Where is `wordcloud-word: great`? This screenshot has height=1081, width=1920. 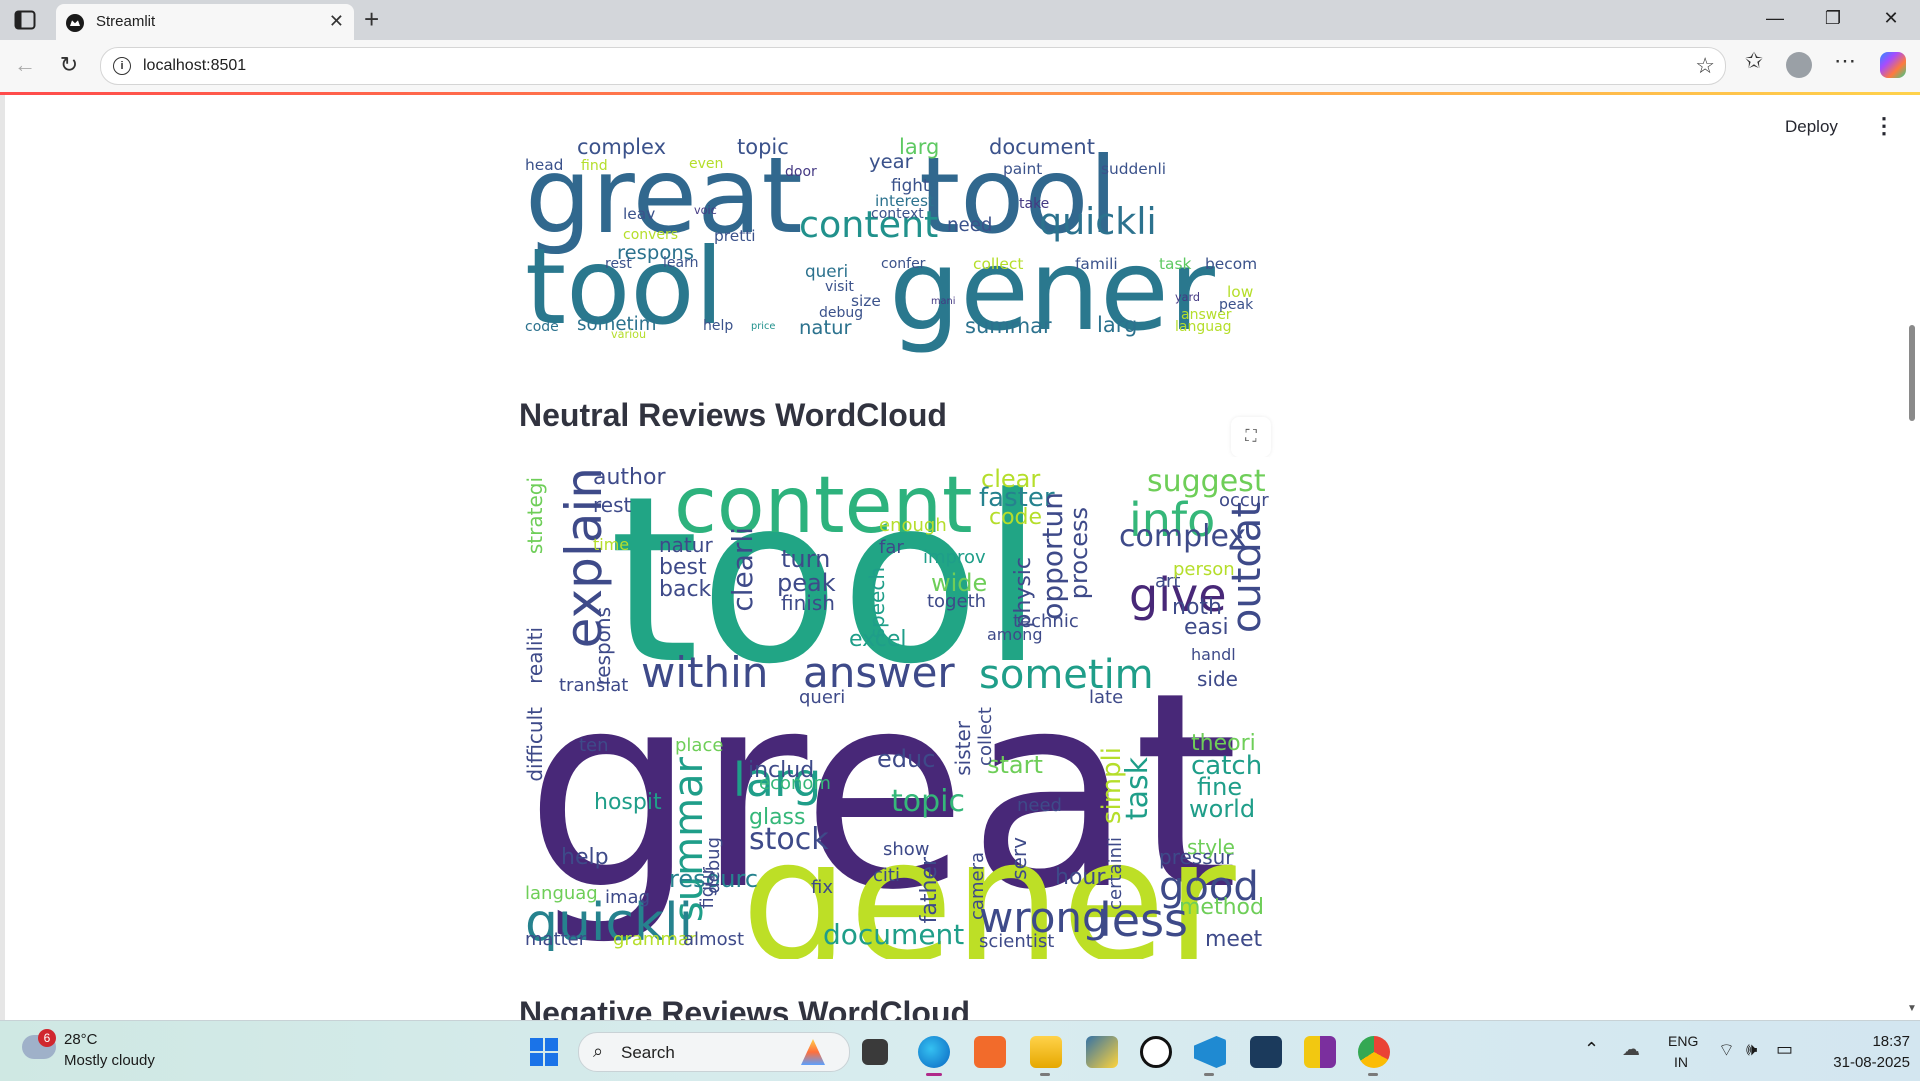
wordcloud-word: great is located at coordinates (882, 791).